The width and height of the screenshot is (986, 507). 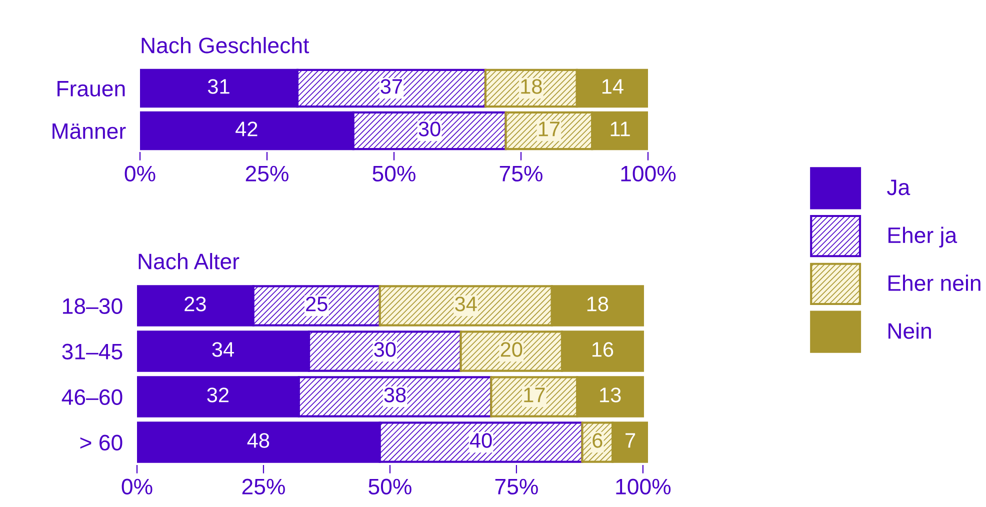 I want to click on y-tick-label: 46–60, so click(x=92, y=397).